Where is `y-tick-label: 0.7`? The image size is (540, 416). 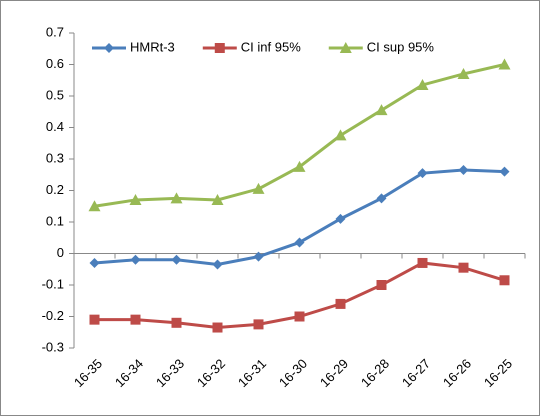
y-tick-label: 0.7 is located at coordinates (55, 31).